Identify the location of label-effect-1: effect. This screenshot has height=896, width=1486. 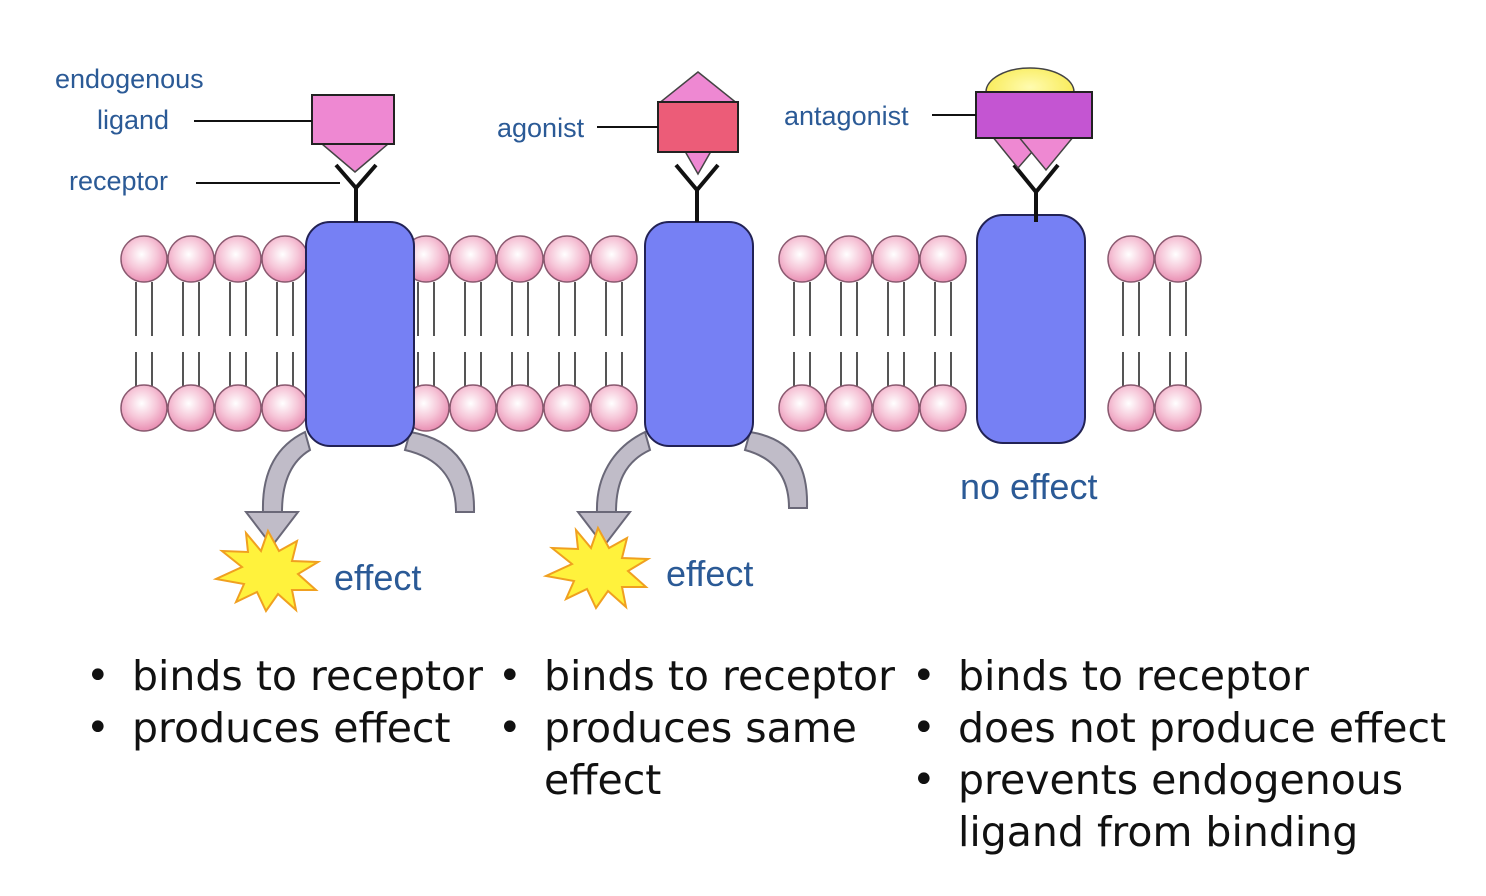
(377, 577).